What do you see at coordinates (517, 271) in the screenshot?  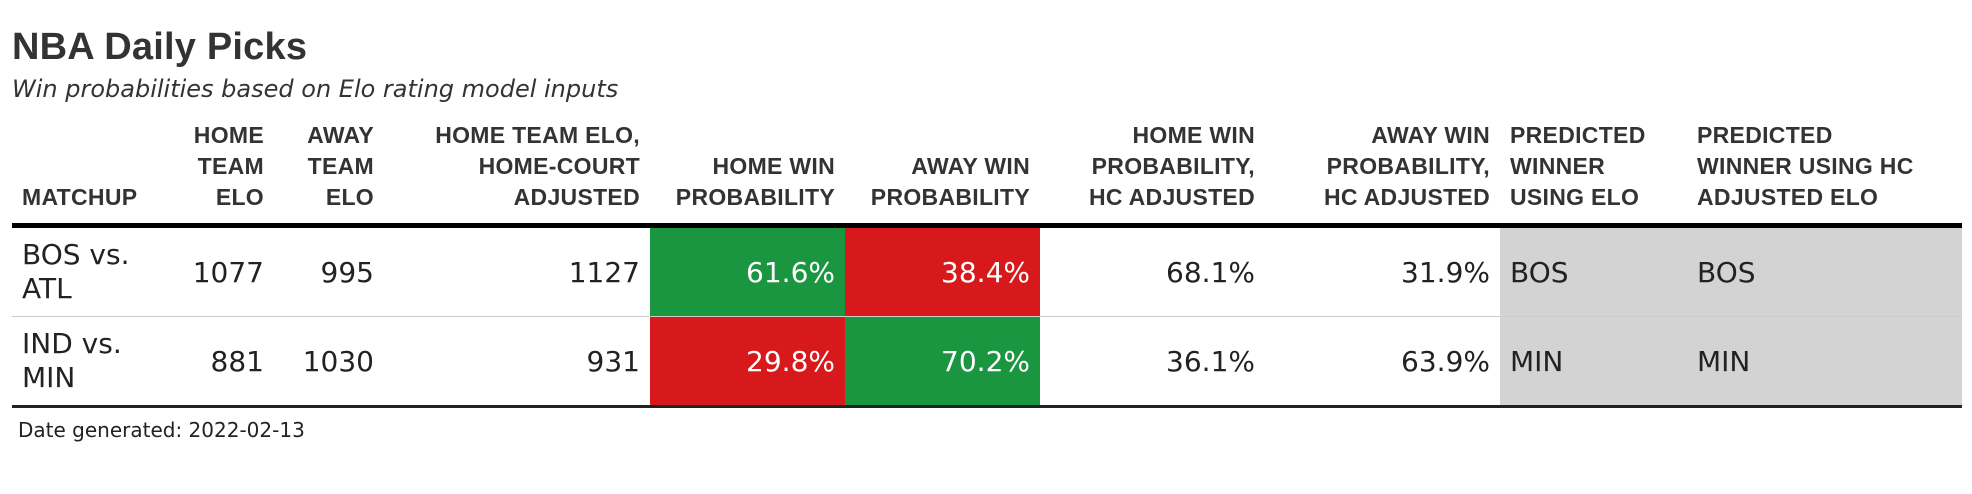 I see `home-elo-adjusted-cell: 1127` at bounding box center [517, 271].